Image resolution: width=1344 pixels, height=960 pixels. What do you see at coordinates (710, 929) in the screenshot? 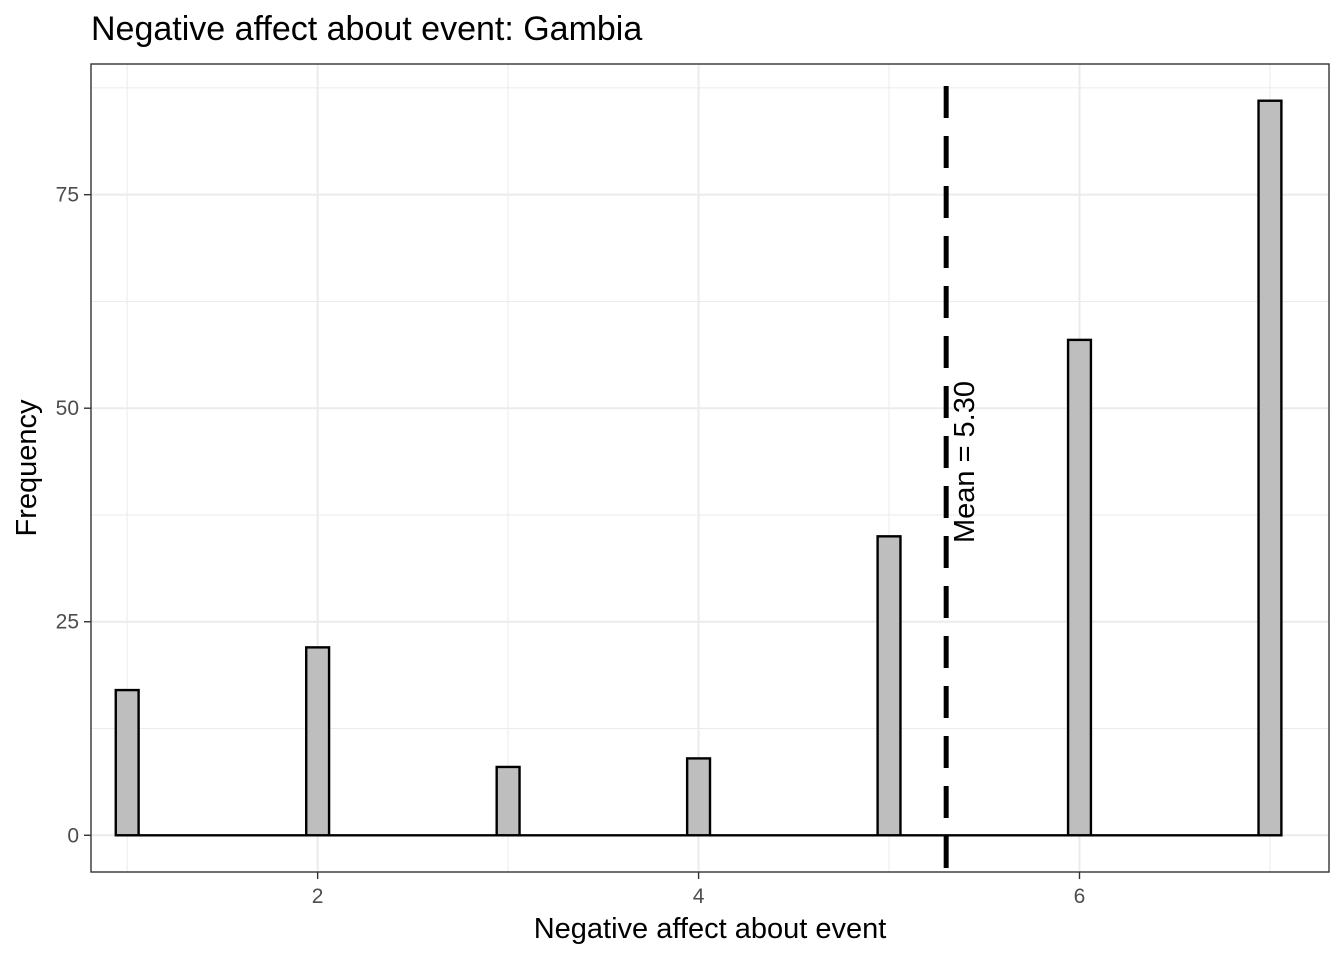
I see `x-axis-title: Negative affect about event` at bounding box center [710, 929].